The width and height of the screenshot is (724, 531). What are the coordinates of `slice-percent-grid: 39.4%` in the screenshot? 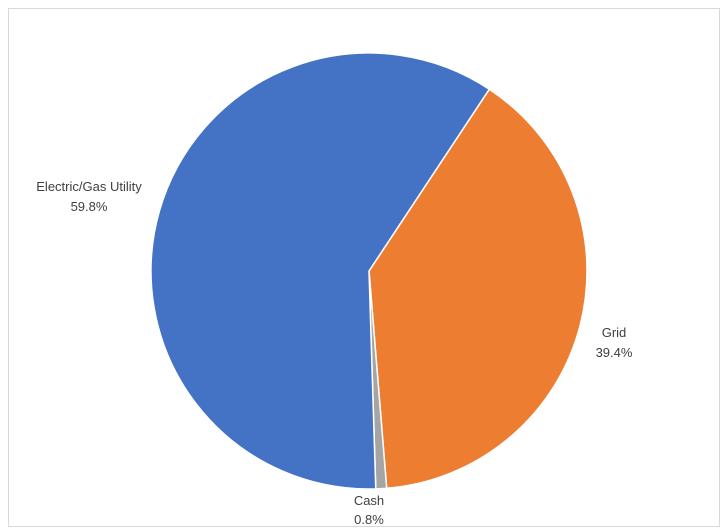 It's located at (614, 352).